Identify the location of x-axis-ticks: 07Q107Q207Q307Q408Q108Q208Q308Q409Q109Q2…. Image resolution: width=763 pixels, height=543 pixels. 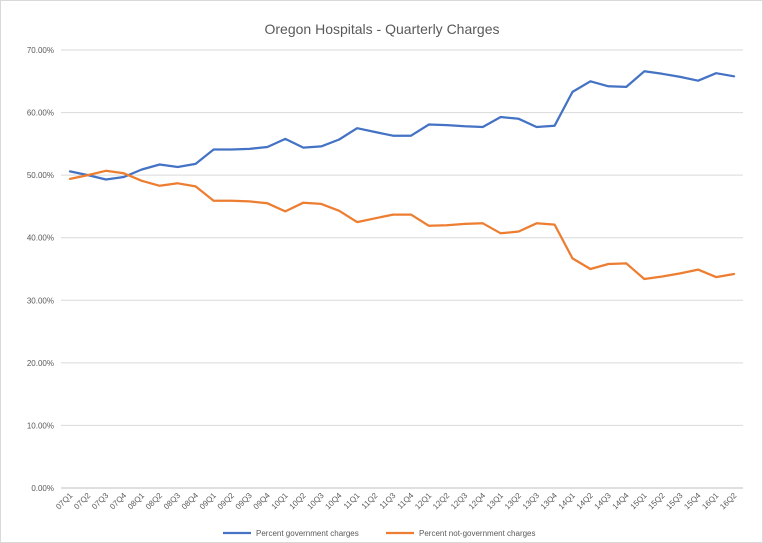
(396, 501).